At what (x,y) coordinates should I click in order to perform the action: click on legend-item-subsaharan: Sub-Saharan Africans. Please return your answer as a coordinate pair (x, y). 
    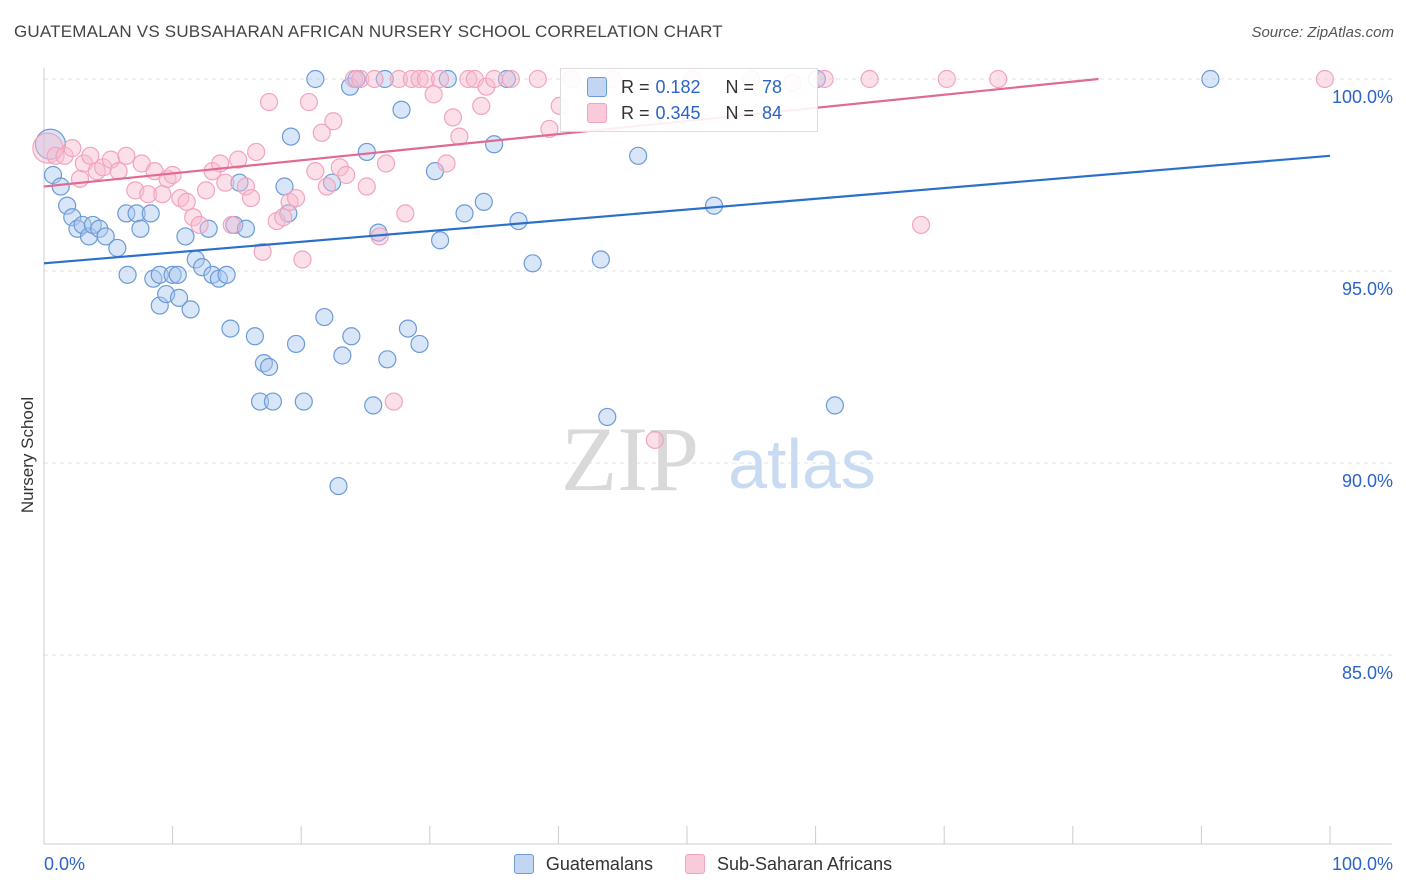
    Looking at the image, I should click on (788, 864).